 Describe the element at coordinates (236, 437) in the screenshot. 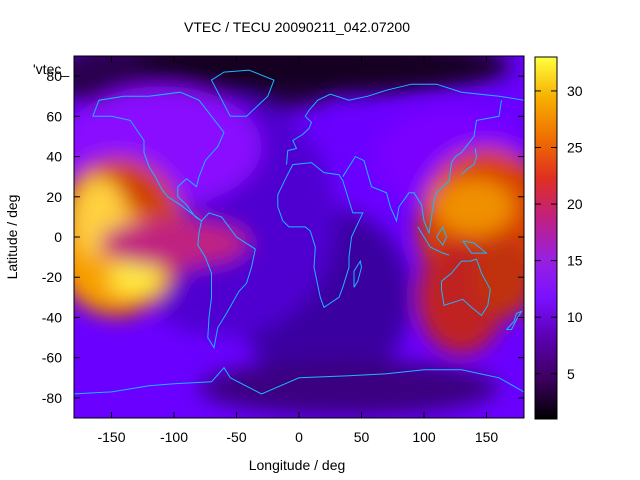

I see `x-tick-label: -50` at that location.